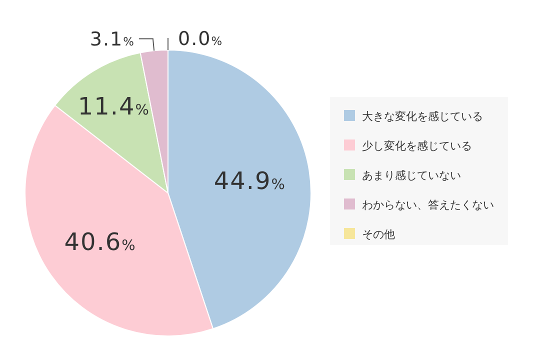 Image resolution: width=536 pixels, height=350 pixels. Describe the element at coordinates (422, 116) in the screenshot. I see `legend-label: 大きな変化を感じている` at that location.